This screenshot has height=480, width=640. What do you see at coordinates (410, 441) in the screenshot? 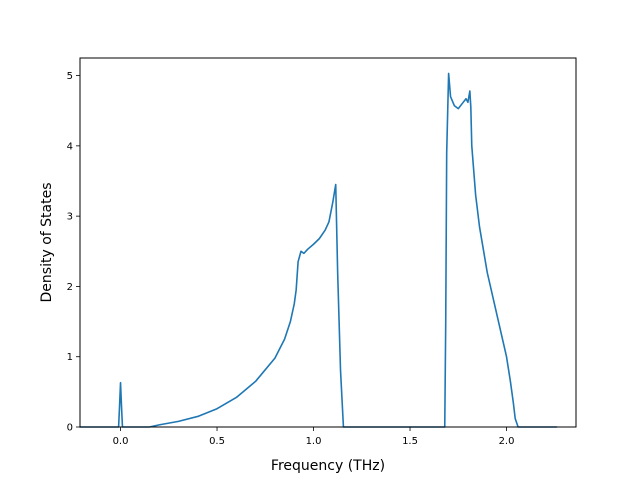
I see `x-tick-label: 1.5` at bounding box center [410, 441].